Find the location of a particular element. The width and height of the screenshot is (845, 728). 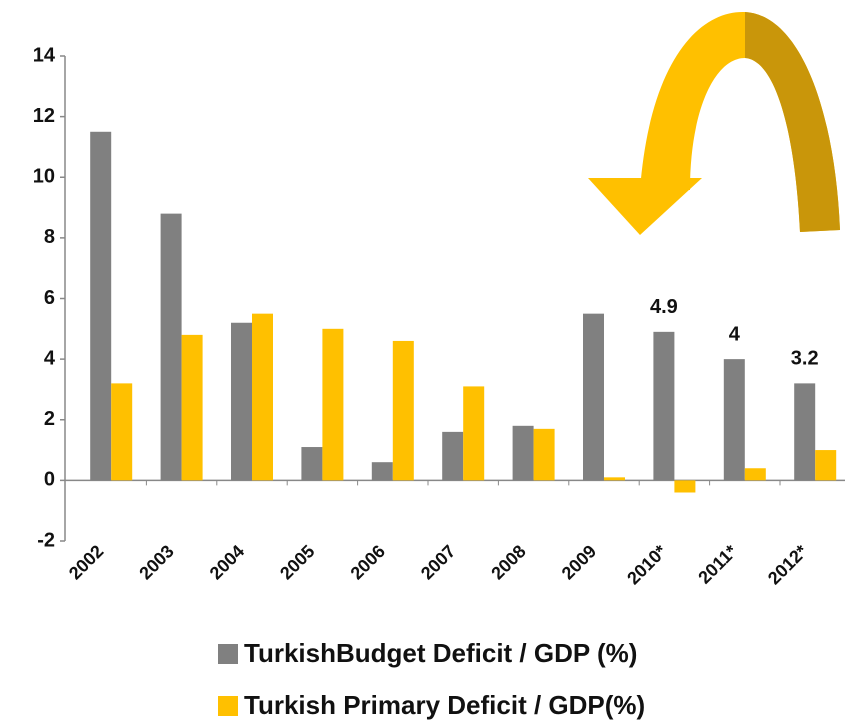

data-label: 4.9 is located at coordinates (664, 307).